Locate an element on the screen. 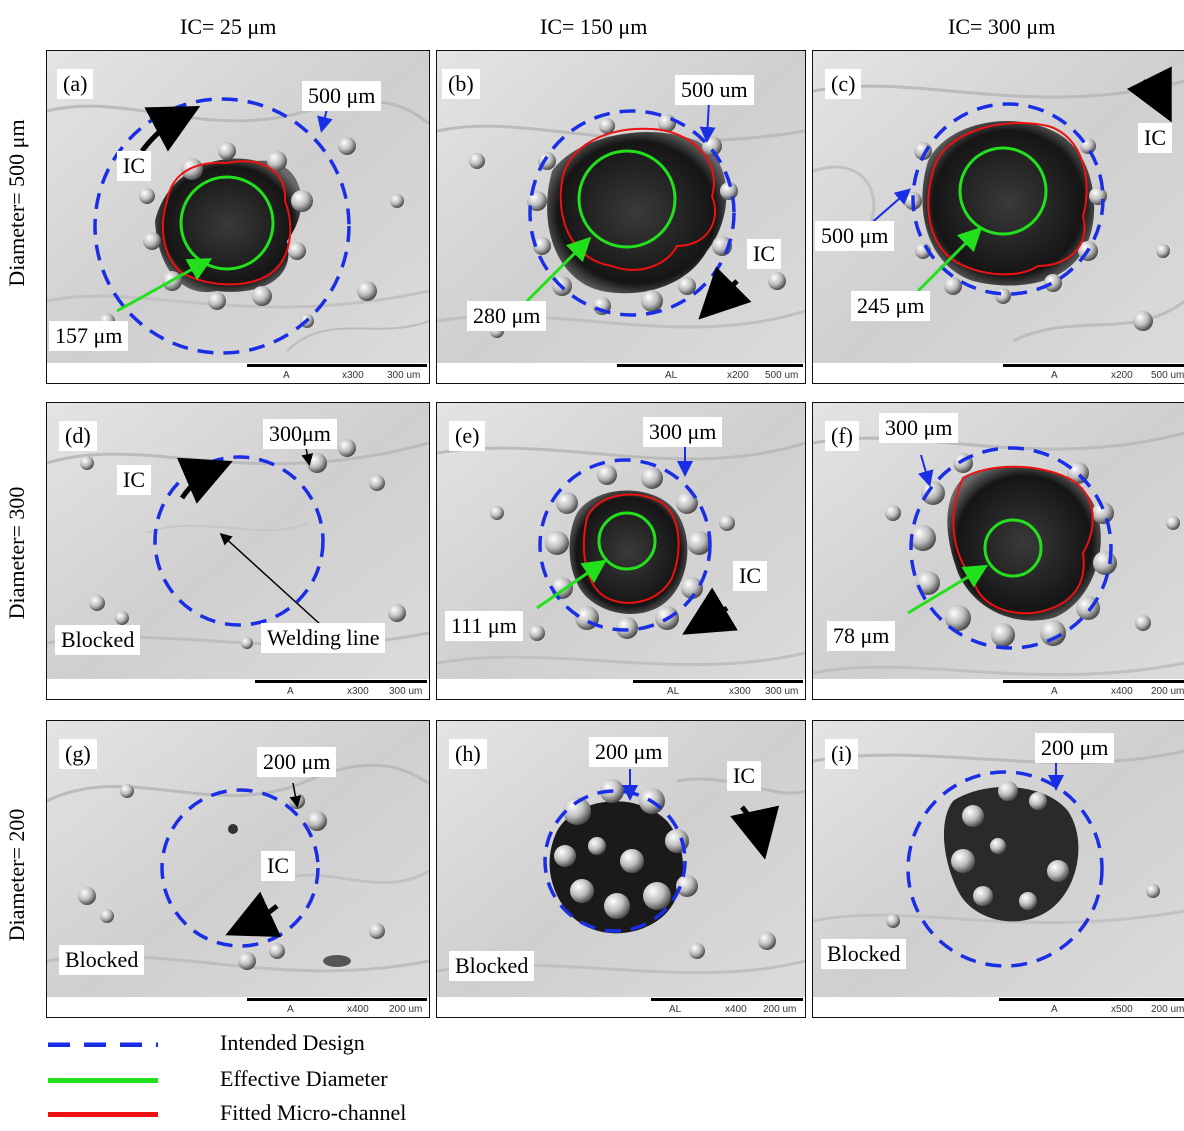 Image resolution: width=1184 pixels, height=1131 pixels. panel-letter-g: (g) is located at coordinates (78, 754).